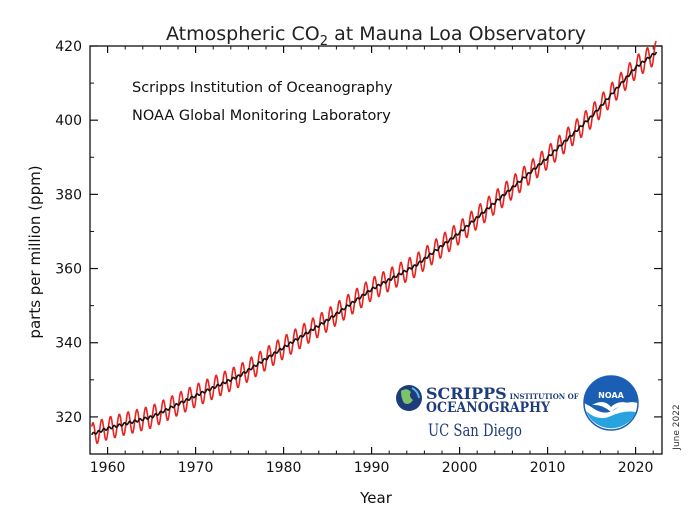 The height and width of the screenshot is (527, 700). I want to click on y-tick-label: 420, so click(68, 47).